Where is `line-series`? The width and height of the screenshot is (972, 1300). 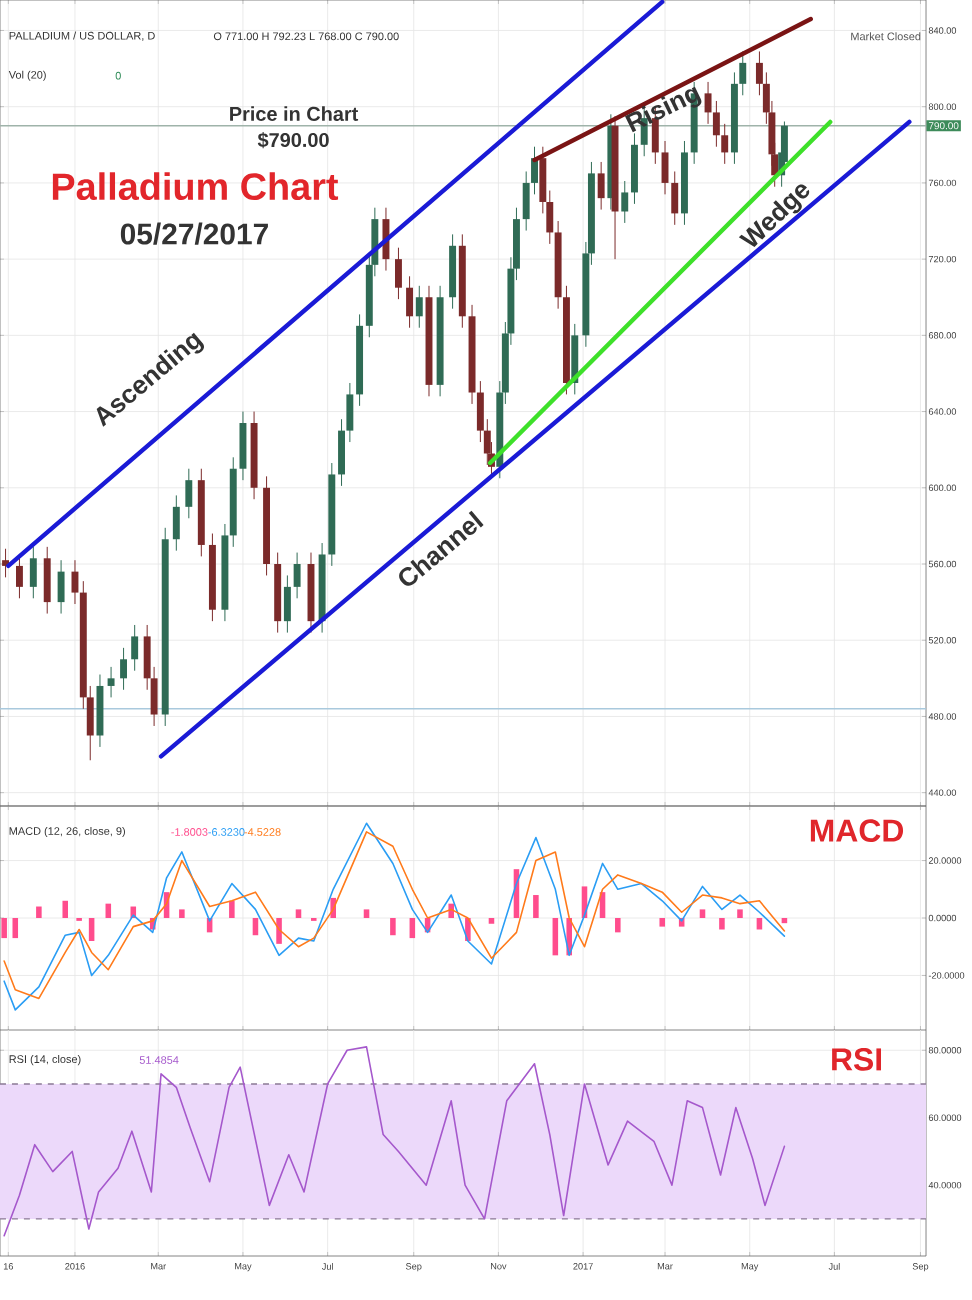 line-series is located at coordinates (394, 1141).